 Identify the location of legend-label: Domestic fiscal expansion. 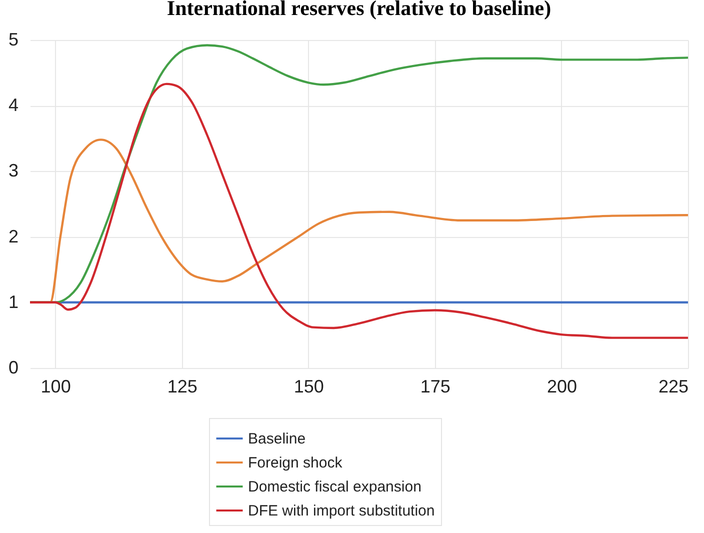
(335, 487).